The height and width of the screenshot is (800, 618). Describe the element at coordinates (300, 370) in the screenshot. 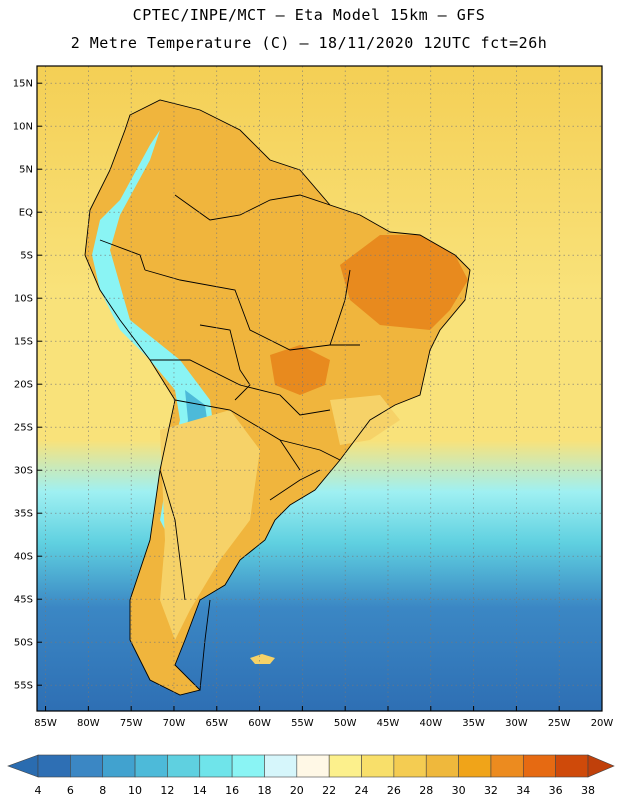

I see `hot-zone-central` at that location.